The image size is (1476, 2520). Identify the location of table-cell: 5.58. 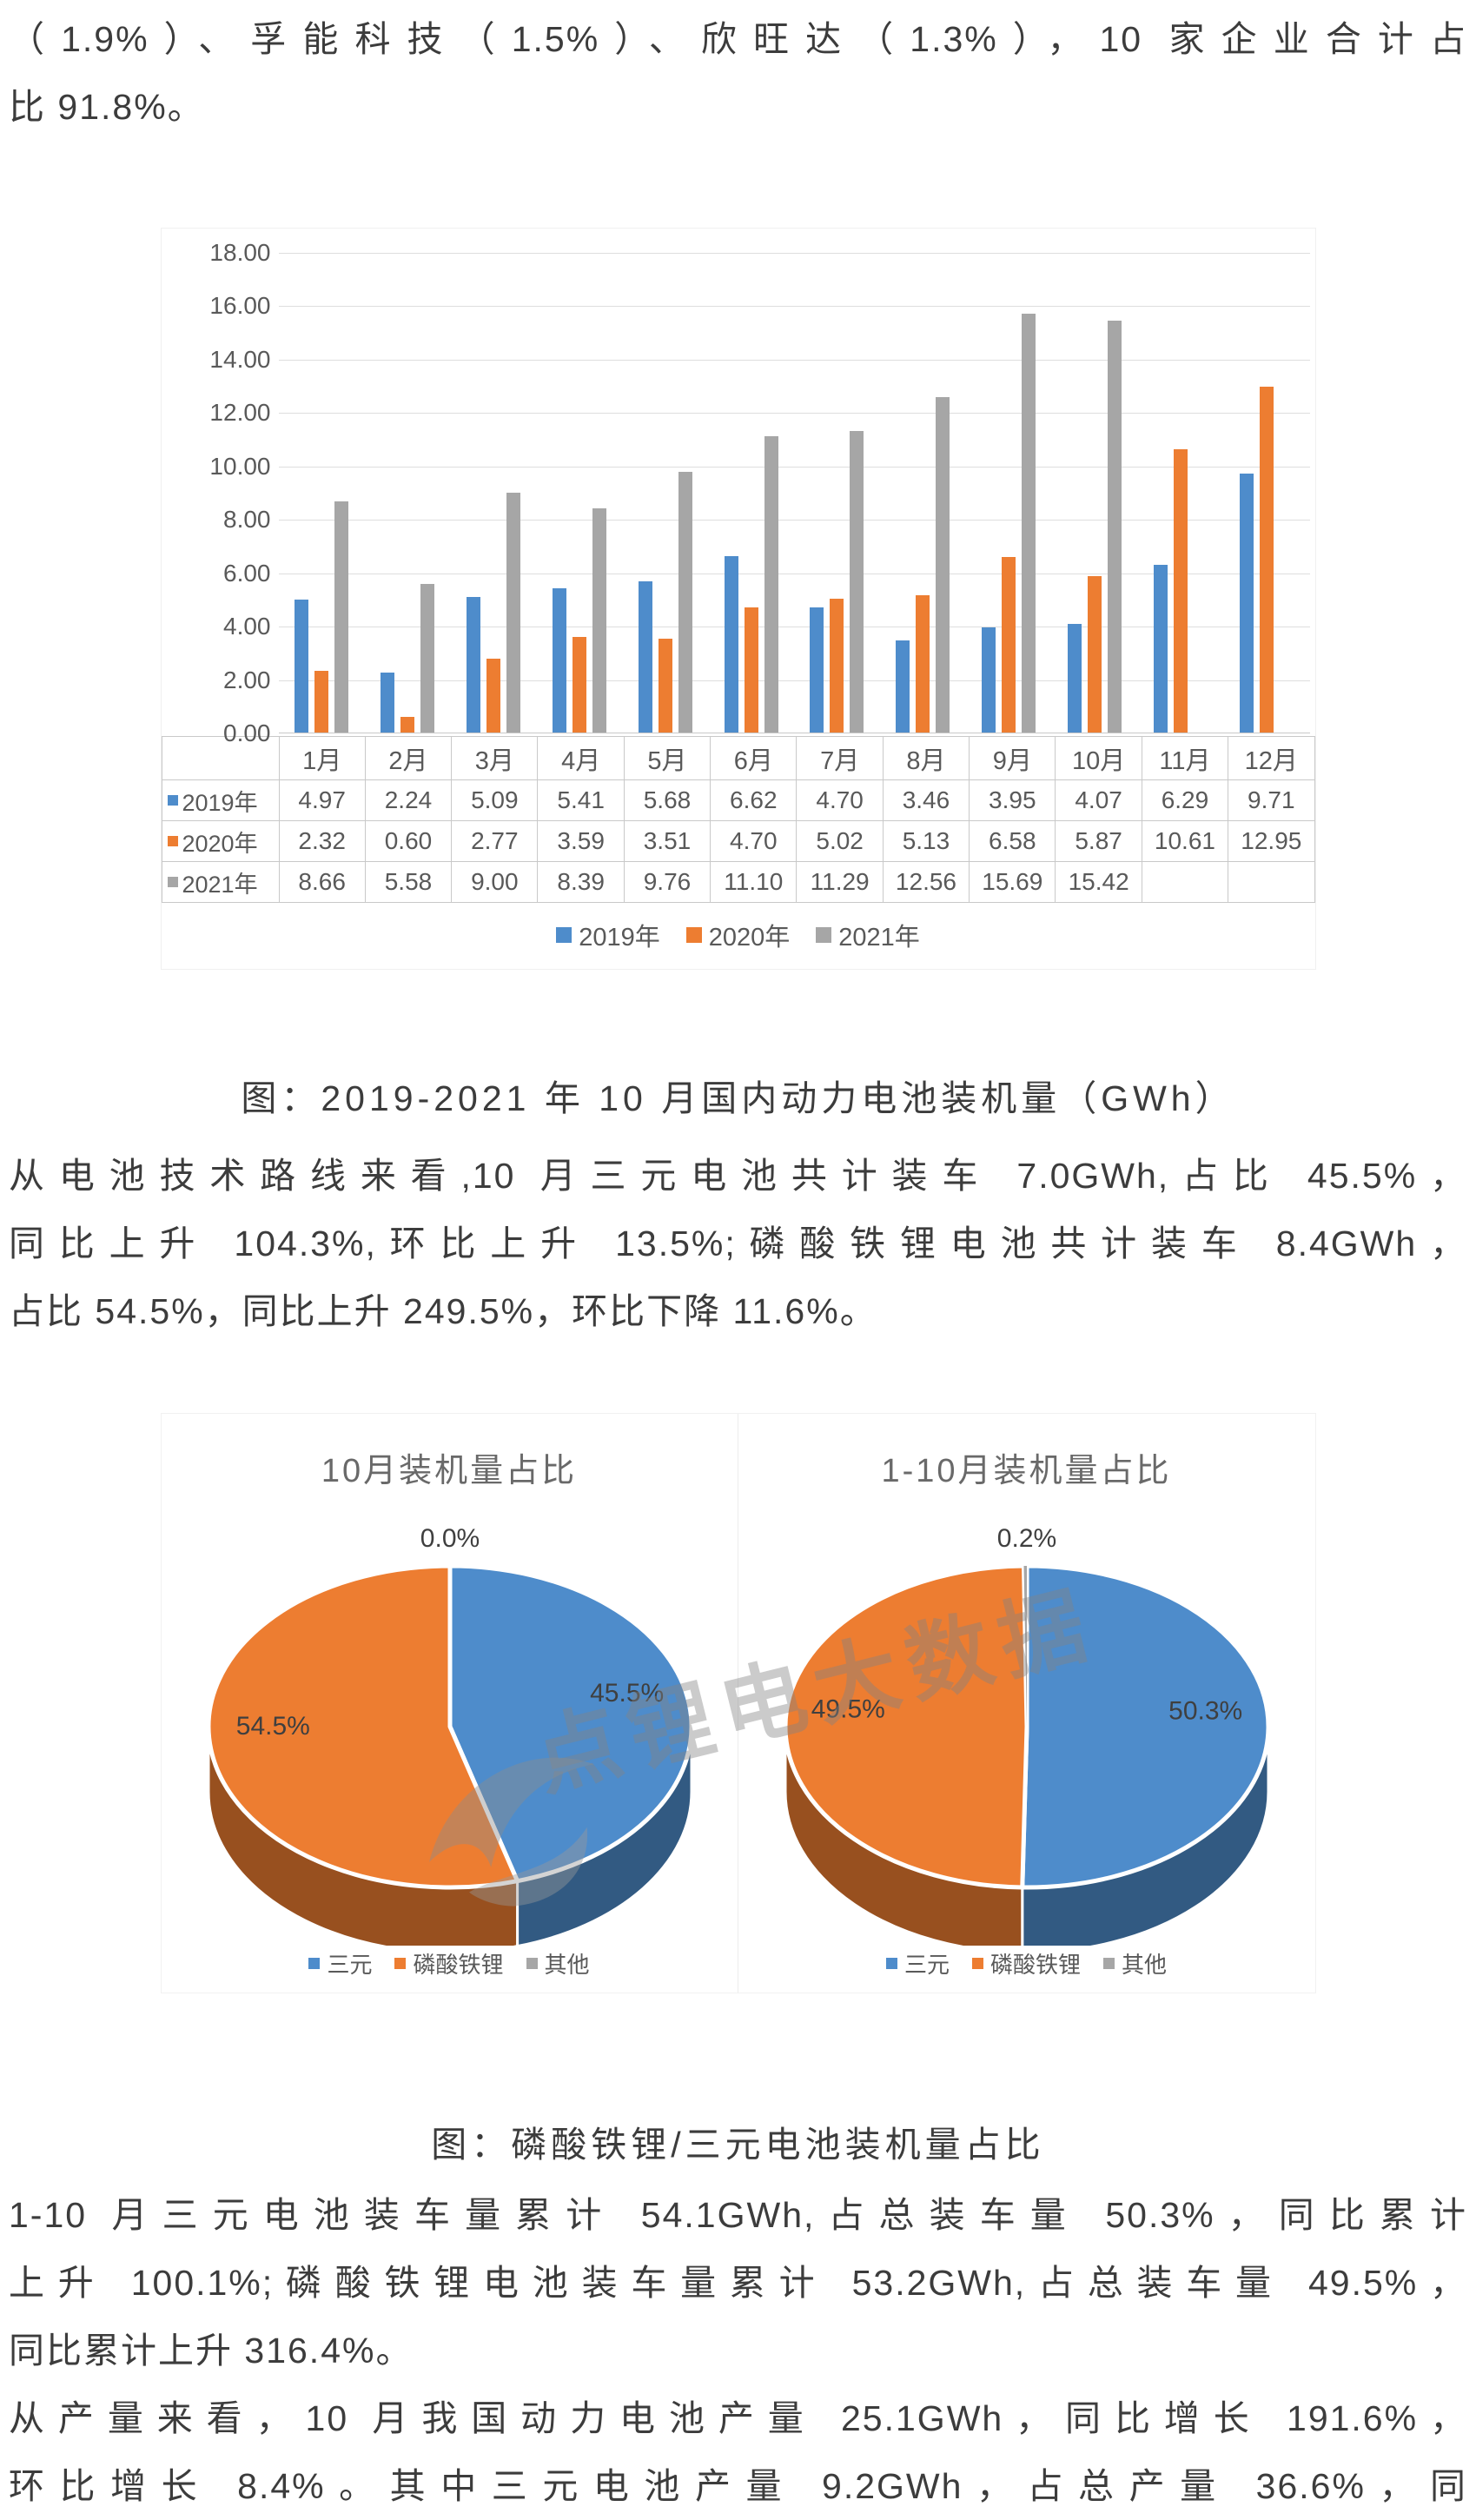
(408, 882).